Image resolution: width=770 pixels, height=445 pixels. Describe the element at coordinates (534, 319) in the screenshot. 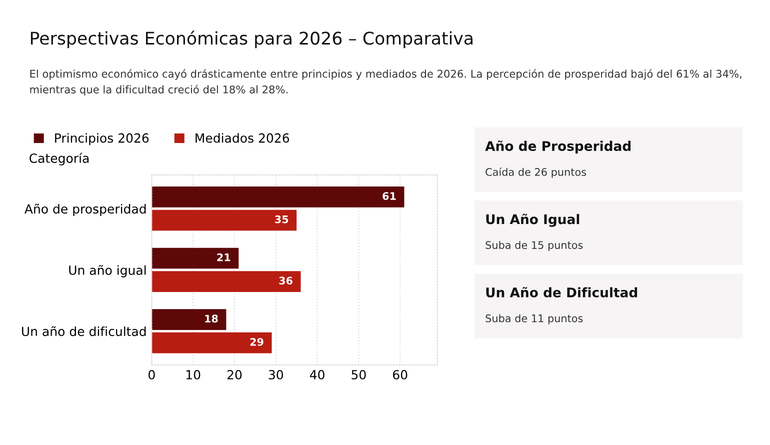

I see `text: Suba de 11 puntos` at that location.